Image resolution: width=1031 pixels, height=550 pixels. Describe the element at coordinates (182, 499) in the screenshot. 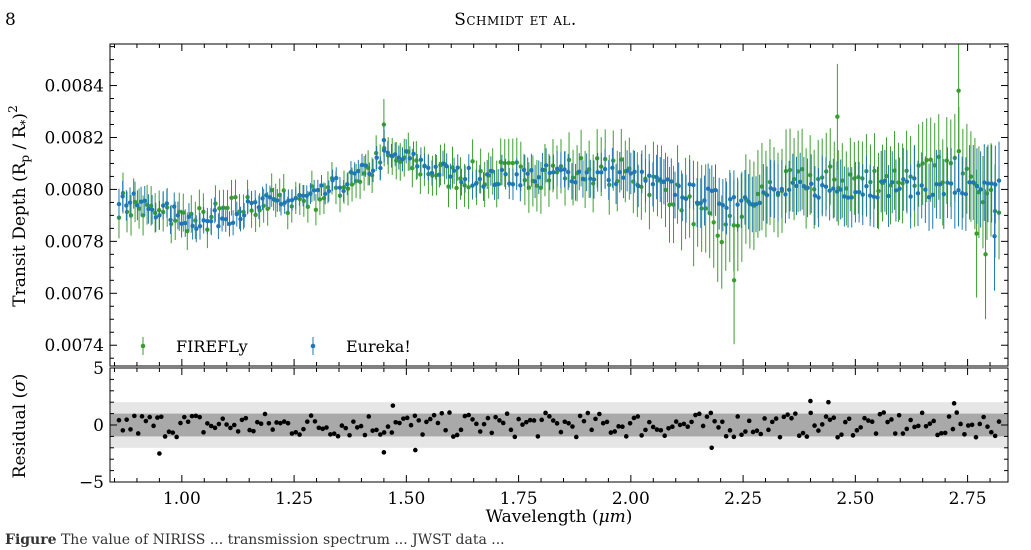

I see `x-tick-label: 1.00` at that location.